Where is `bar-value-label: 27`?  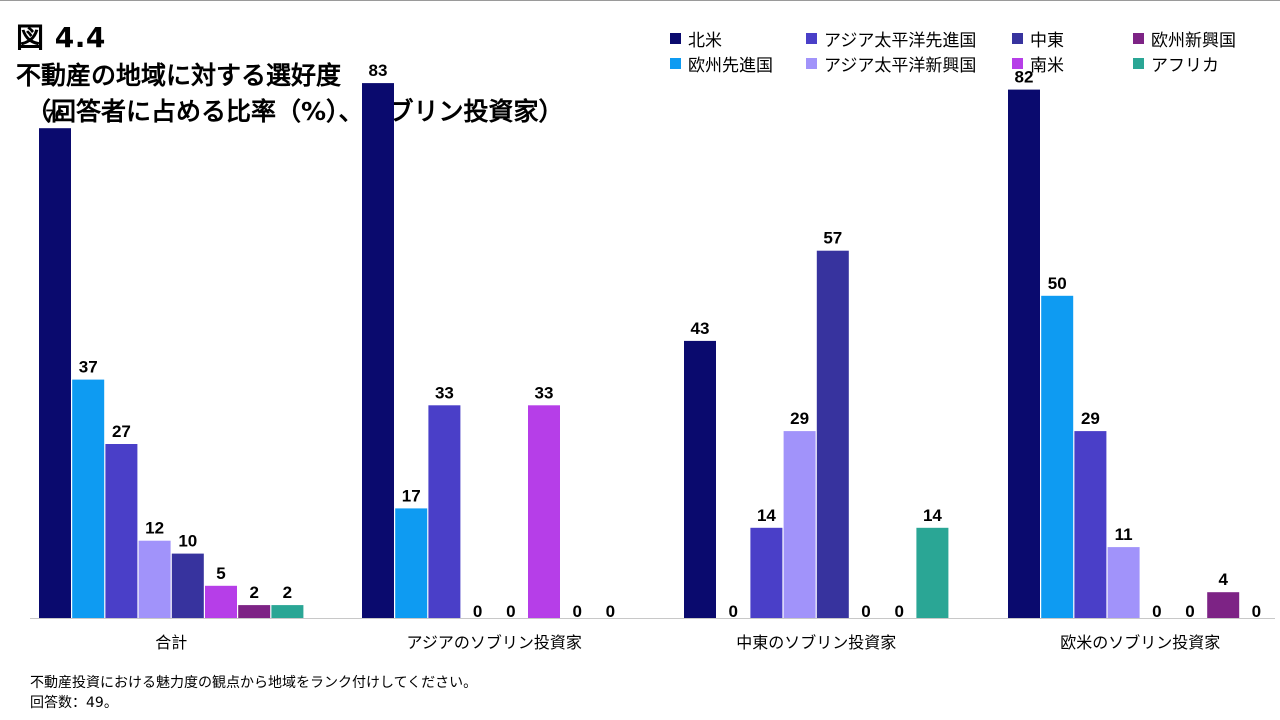 bar-value-label: 27 is located at coordinates (121, 431).